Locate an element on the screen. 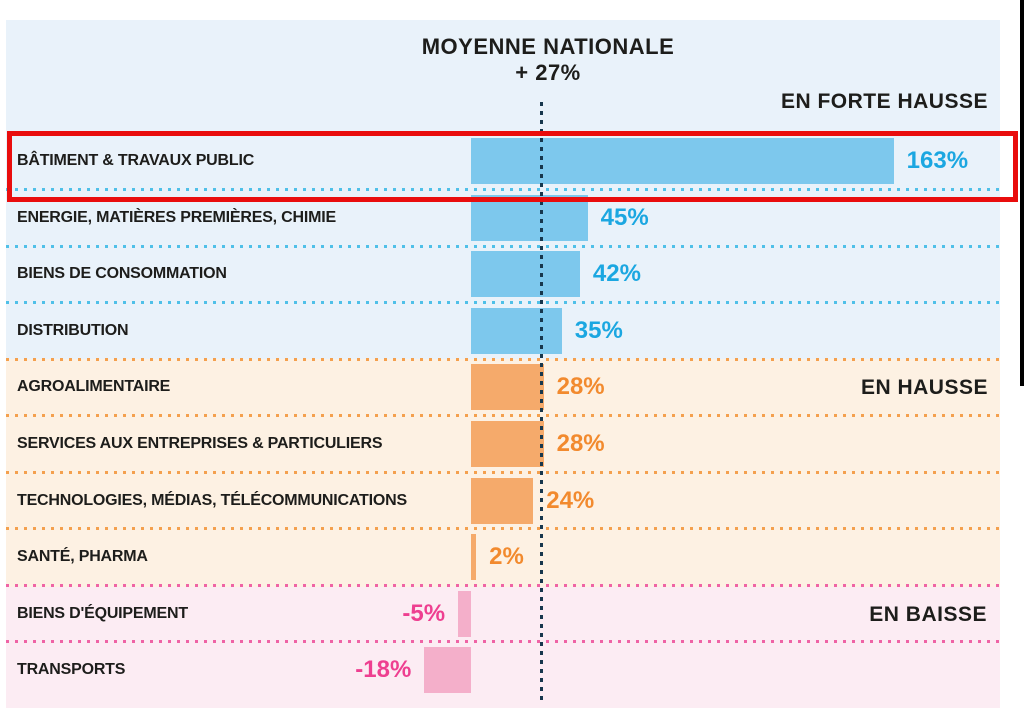 The width and height of the screenshot is (1024, 716). value-label: -18% is located at coordinates (383, 670).